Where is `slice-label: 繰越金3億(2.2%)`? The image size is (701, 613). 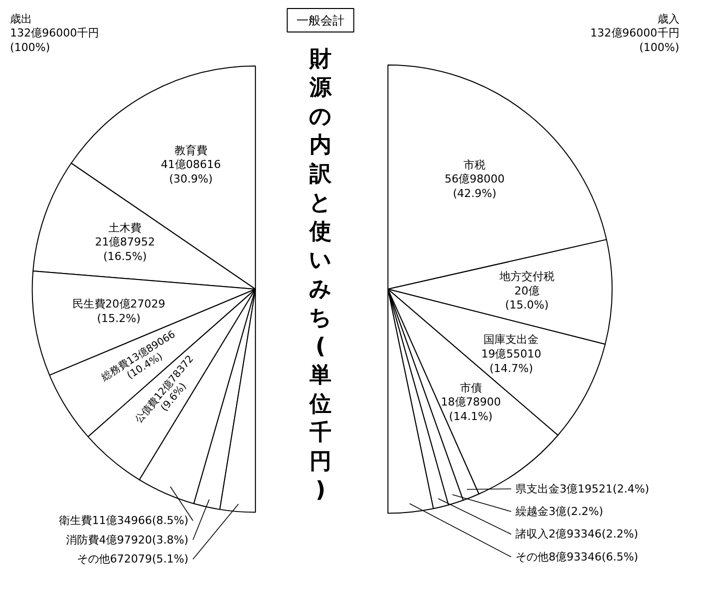
slice-label: 繰越金3億(2.2%) is located at coordinates (559, 511).